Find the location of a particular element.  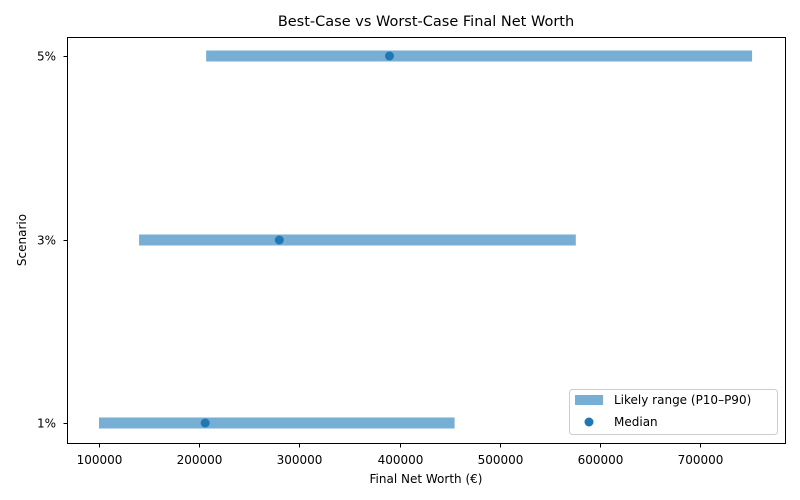

y-axis-label: Scenario is located at coordinates (22, 240).